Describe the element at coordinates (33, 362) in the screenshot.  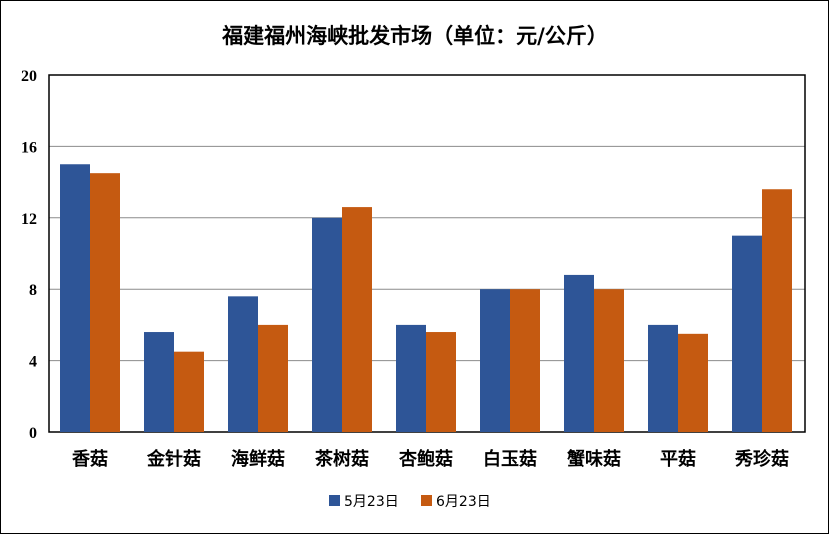
I see `y-tick-label: 4` at that location.